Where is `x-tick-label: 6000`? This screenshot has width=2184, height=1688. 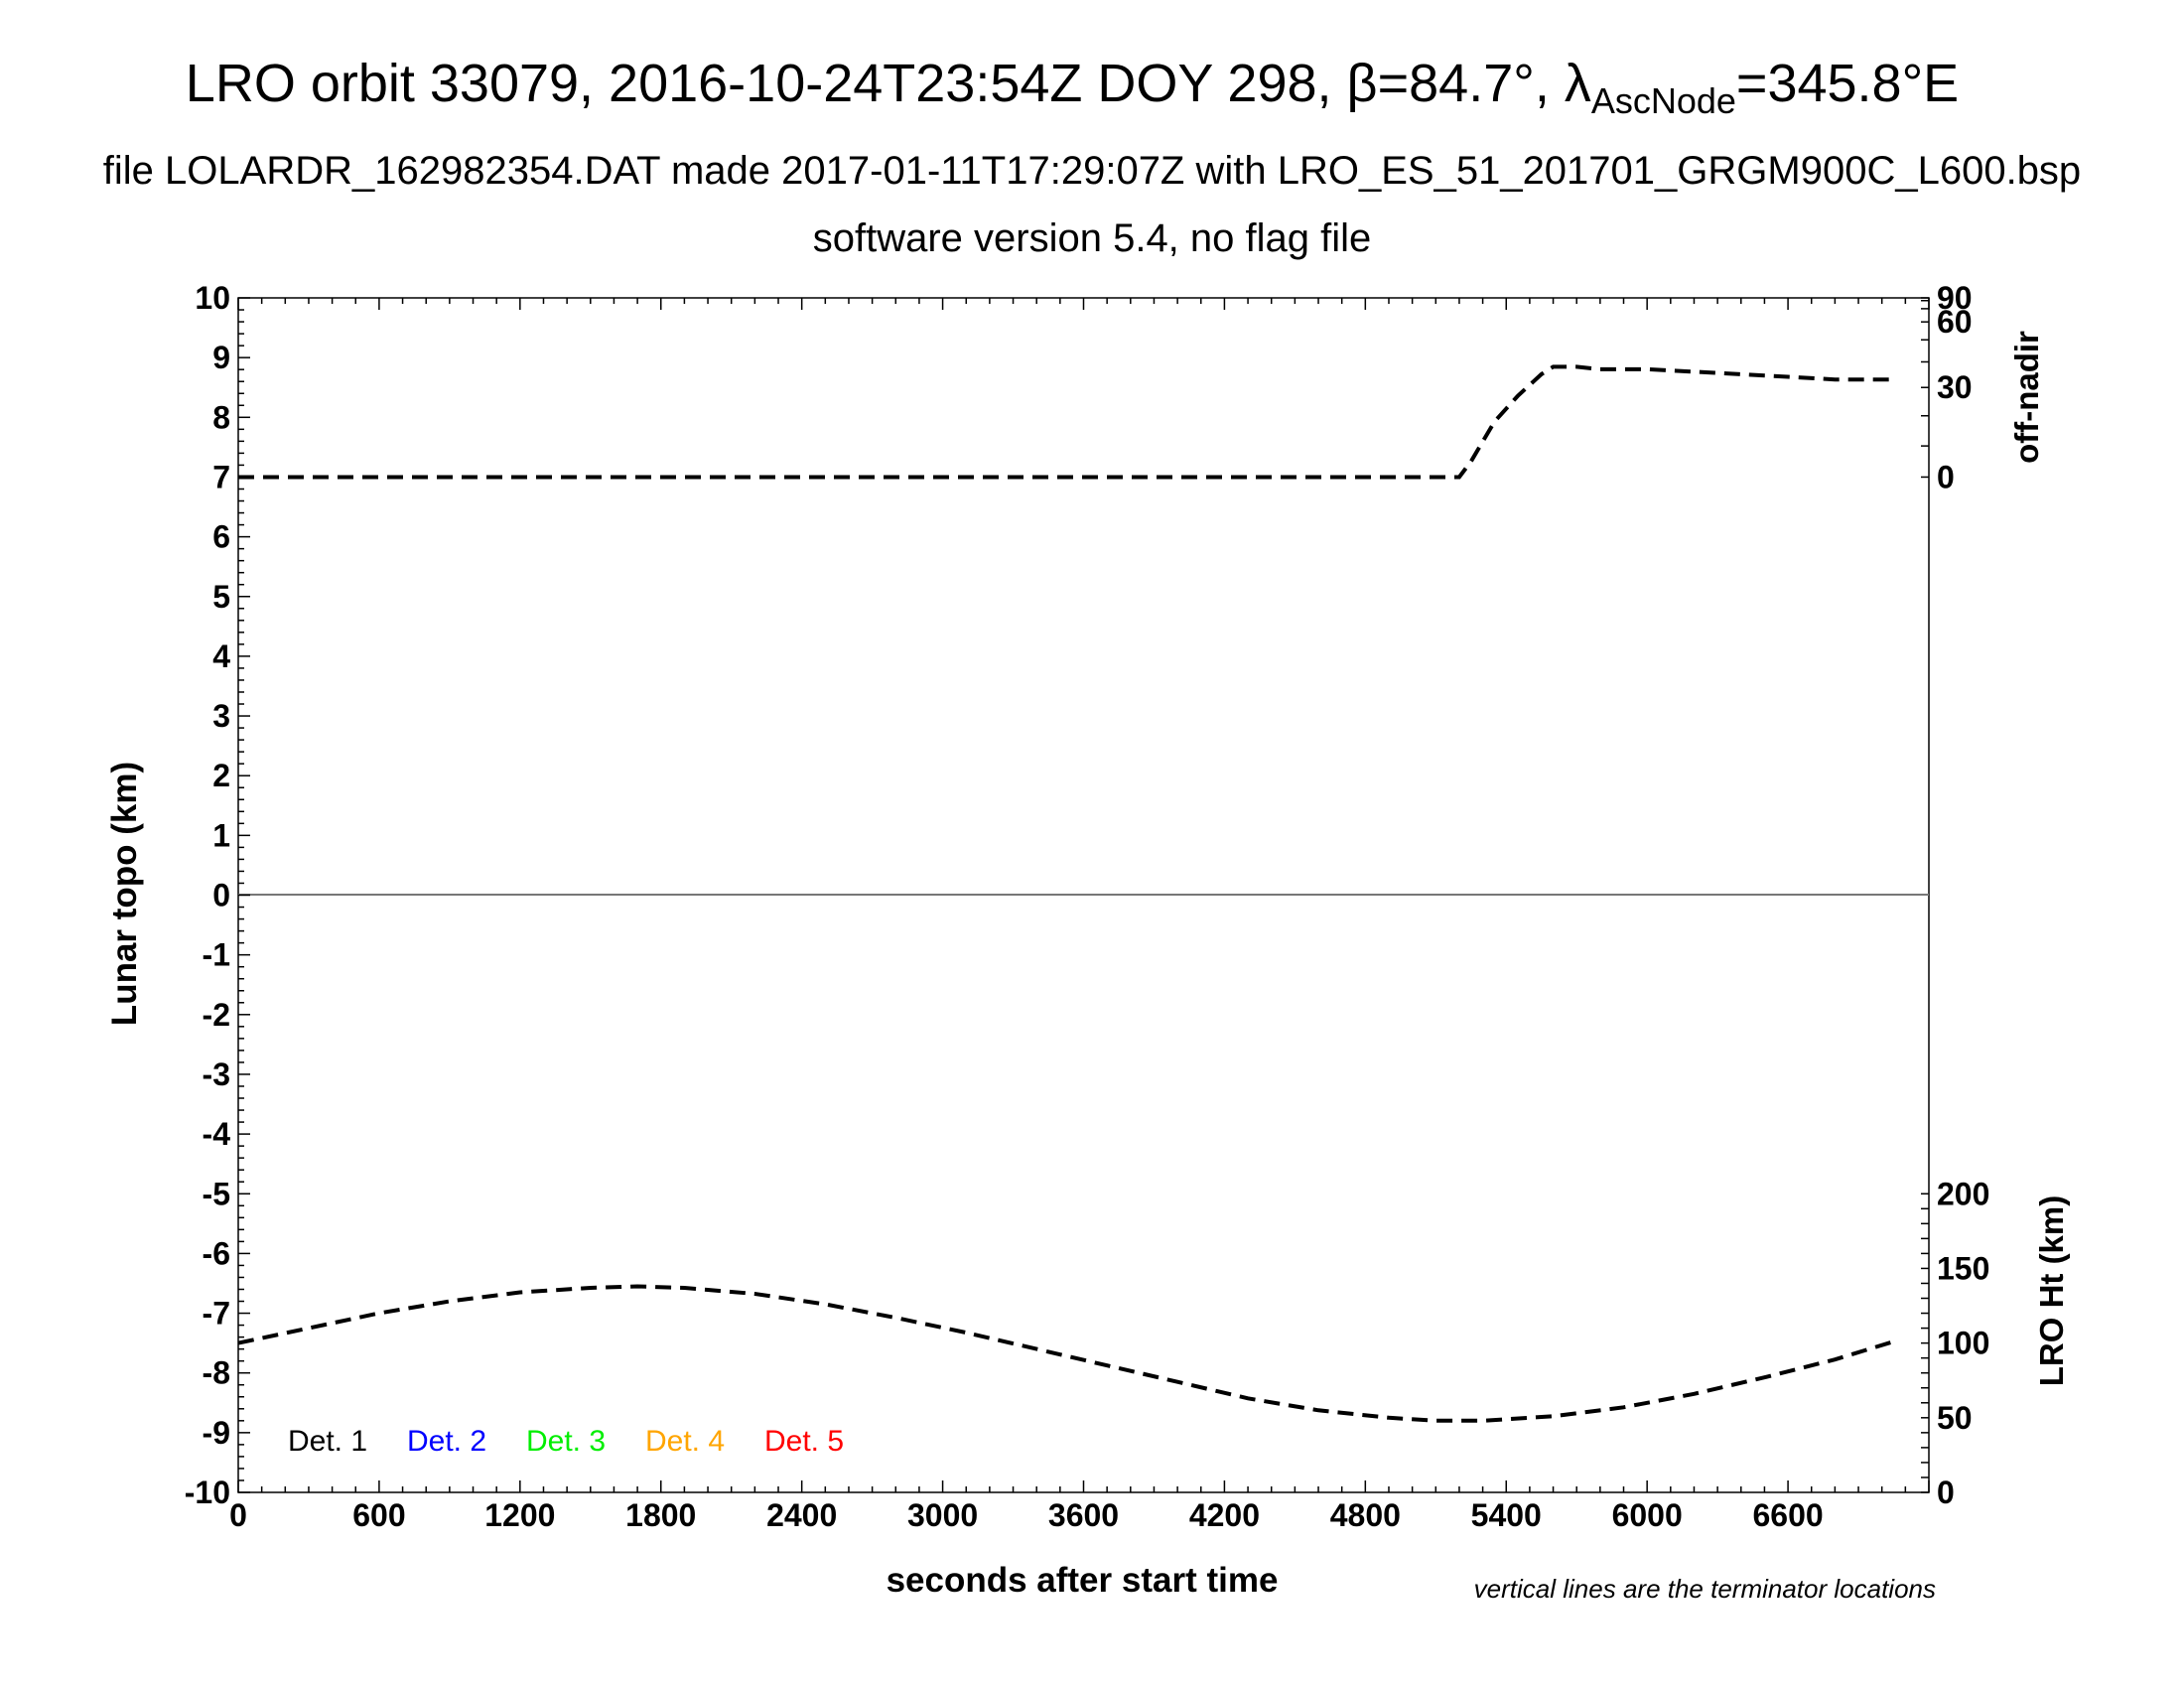
x-tick-label: 6000 is located at coordinates (1647, 1515).